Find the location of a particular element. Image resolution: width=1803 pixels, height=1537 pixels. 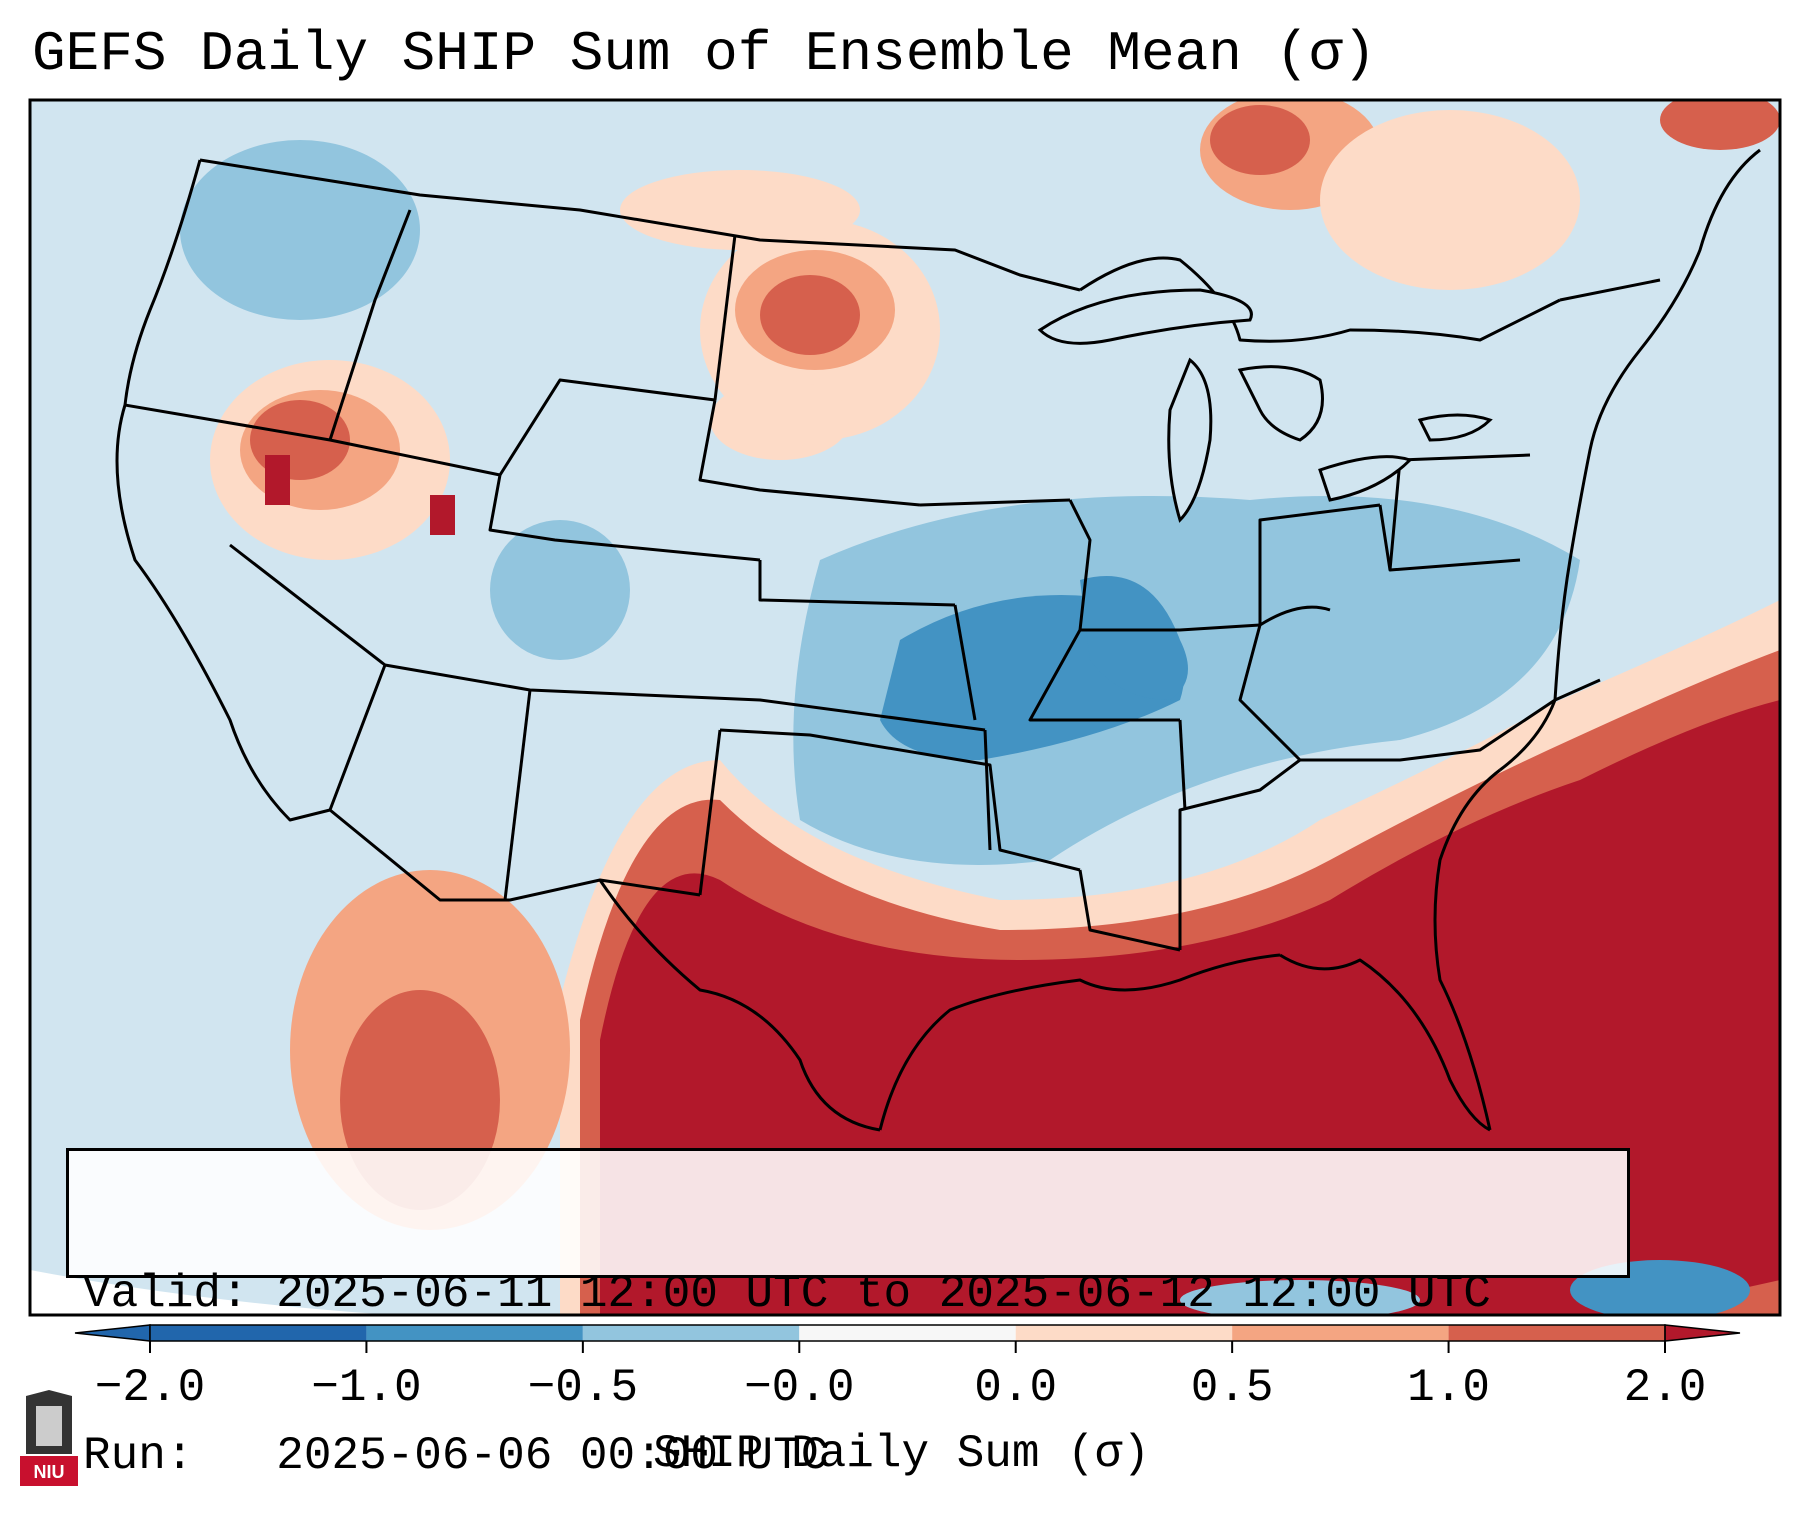

valid-label: Valid: is located at coordinates (166, 1294).